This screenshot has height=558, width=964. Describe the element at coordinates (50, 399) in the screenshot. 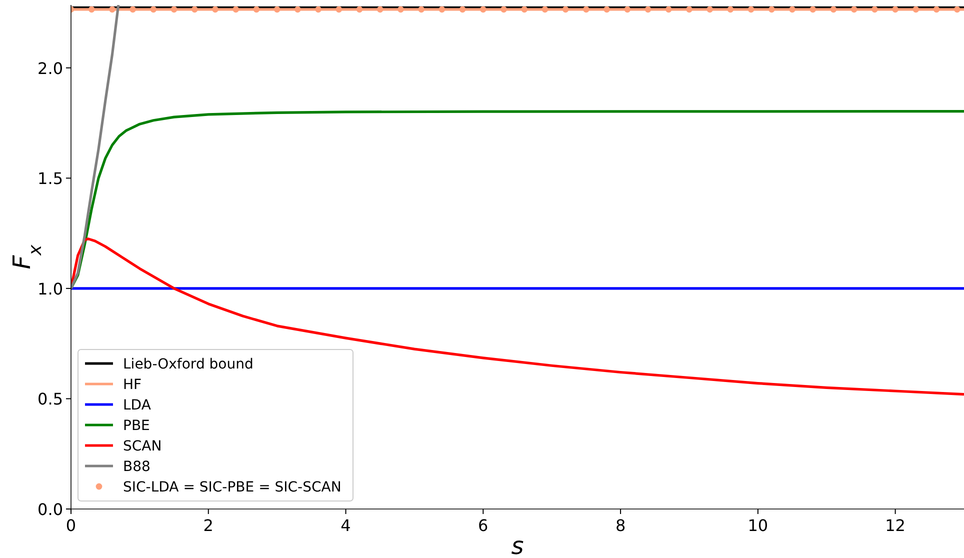

I see `y-tick-label: 0.5` at that location.